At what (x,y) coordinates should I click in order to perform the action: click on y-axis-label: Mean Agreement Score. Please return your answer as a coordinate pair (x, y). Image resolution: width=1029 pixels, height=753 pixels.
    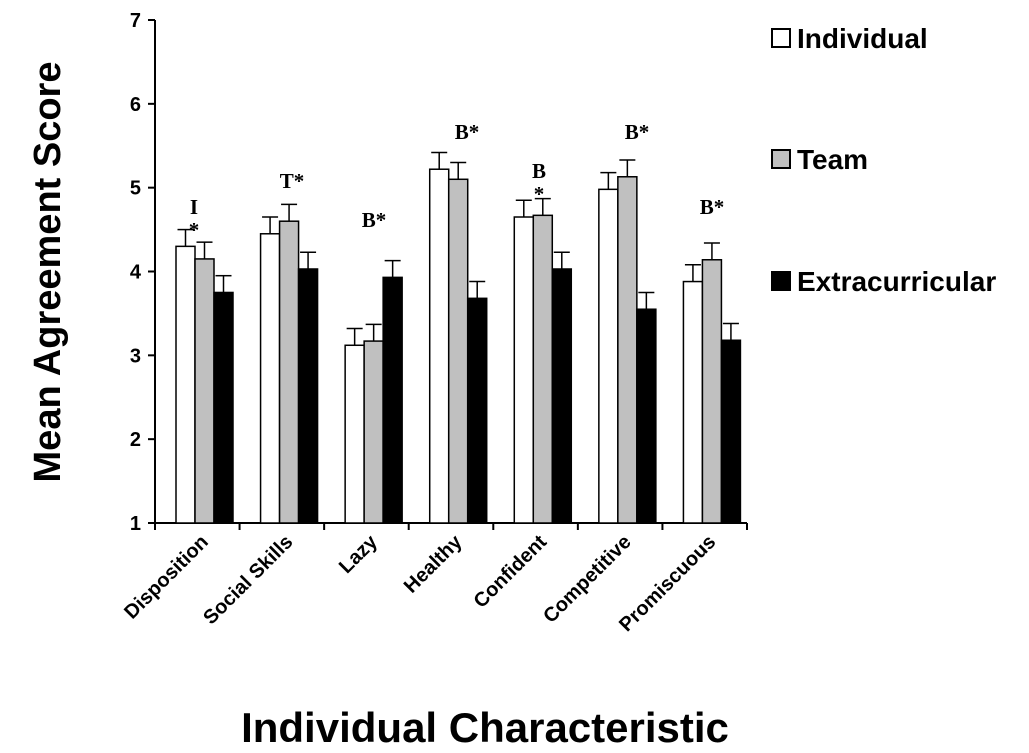
    Looking at the image, I should click on (48, 272).